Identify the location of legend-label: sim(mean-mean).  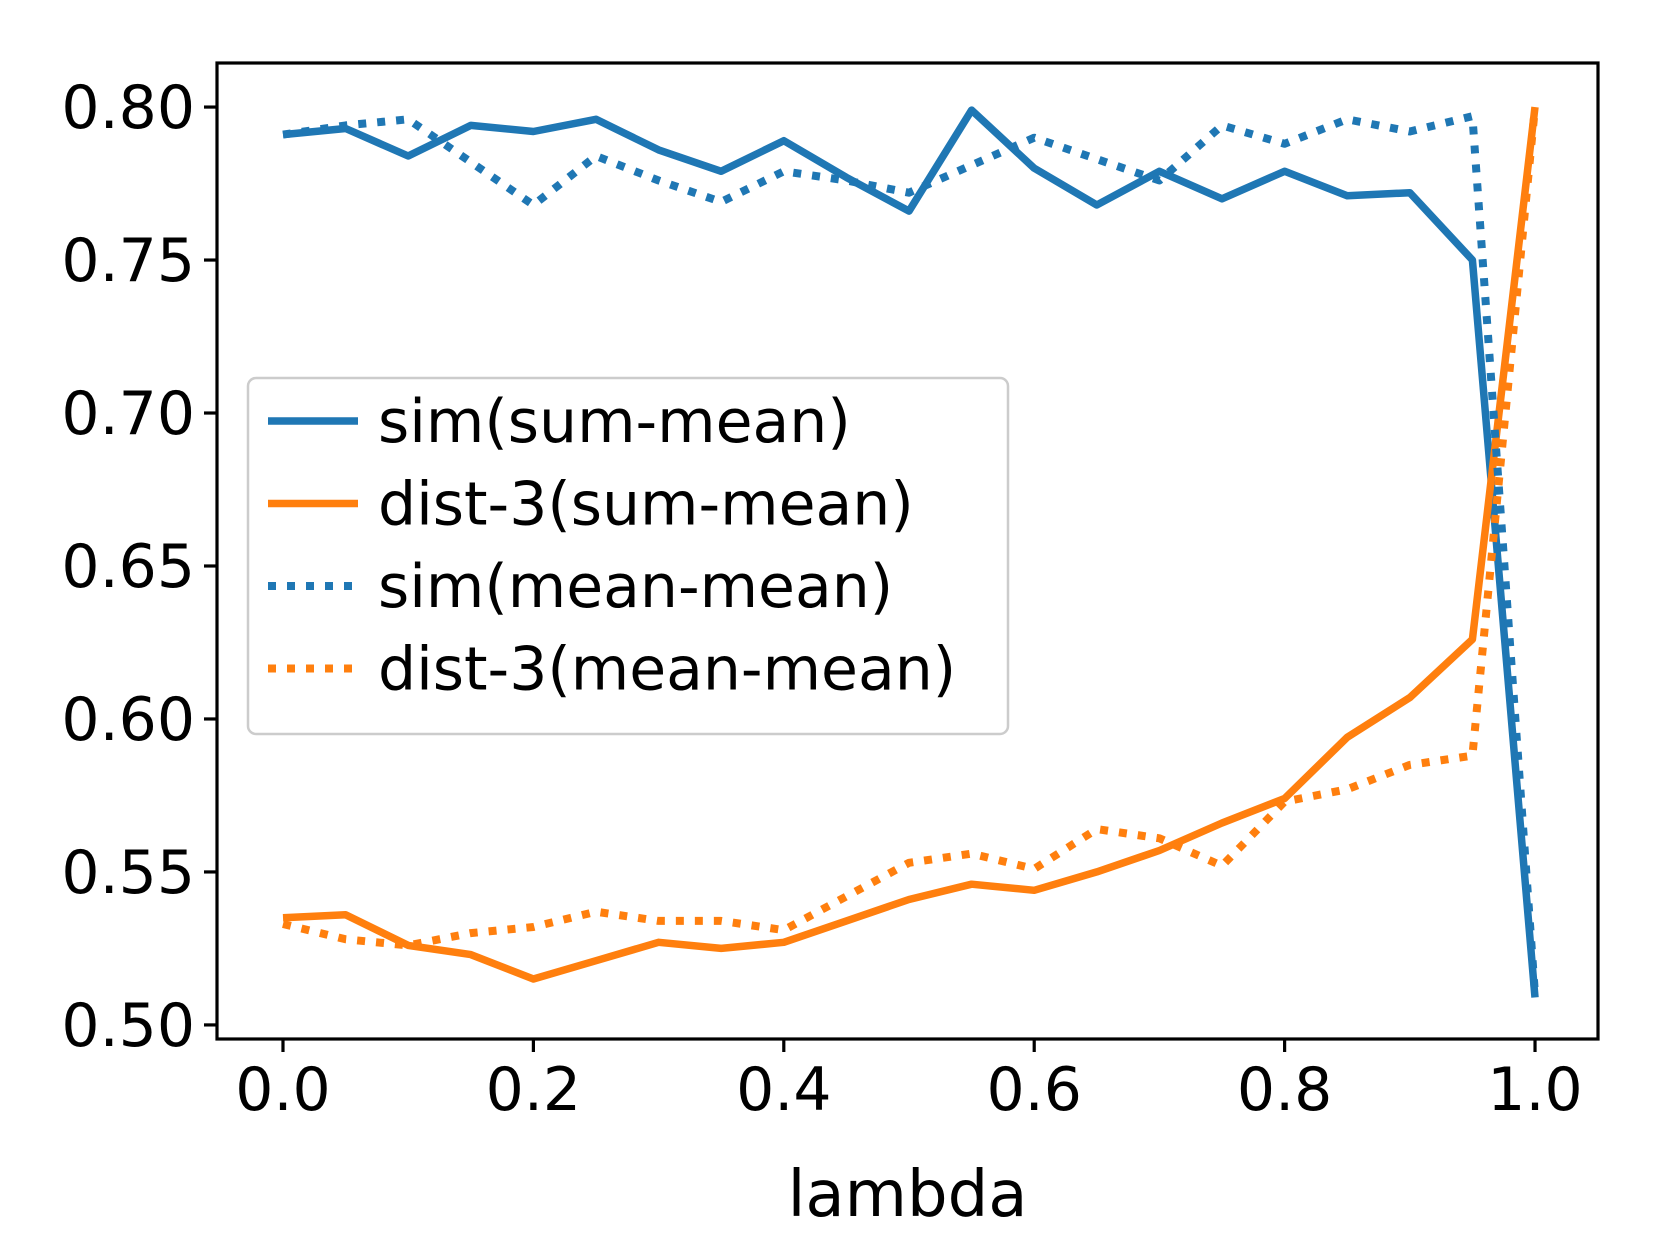
(635, 587).